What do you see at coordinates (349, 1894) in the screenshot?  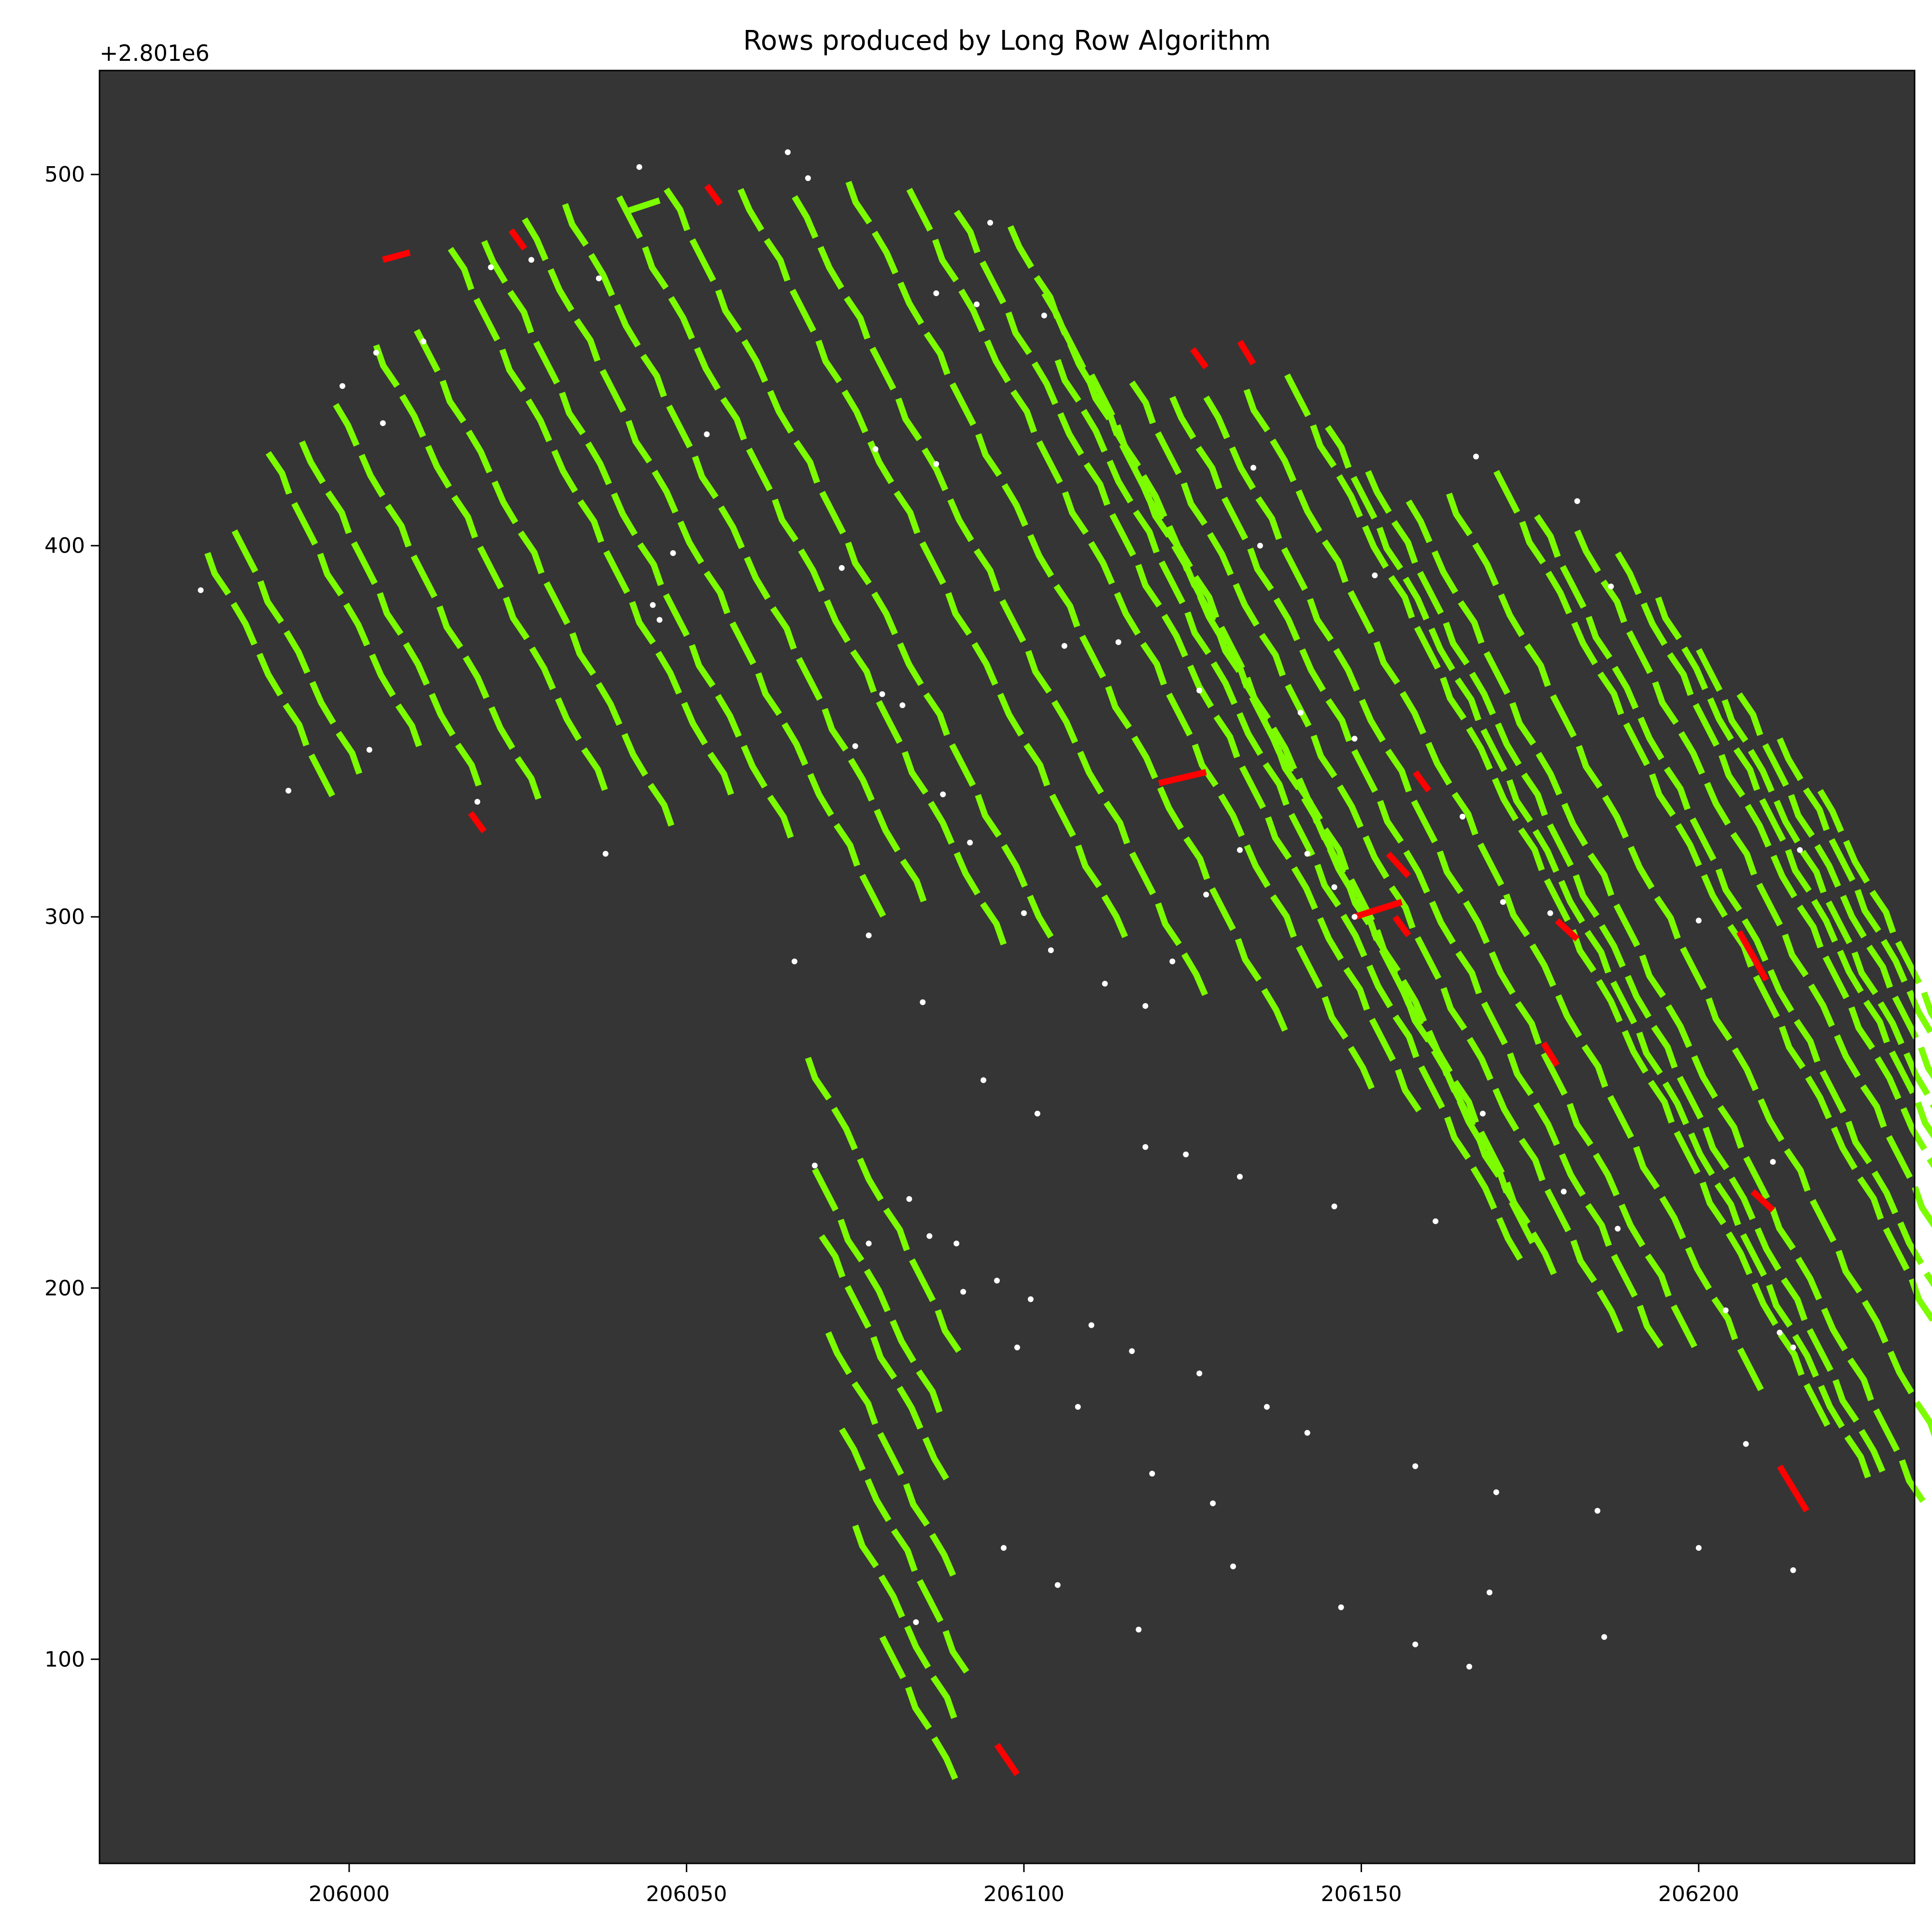 I see `x-tick-label: 206000` at bounding box center [349, 1894].